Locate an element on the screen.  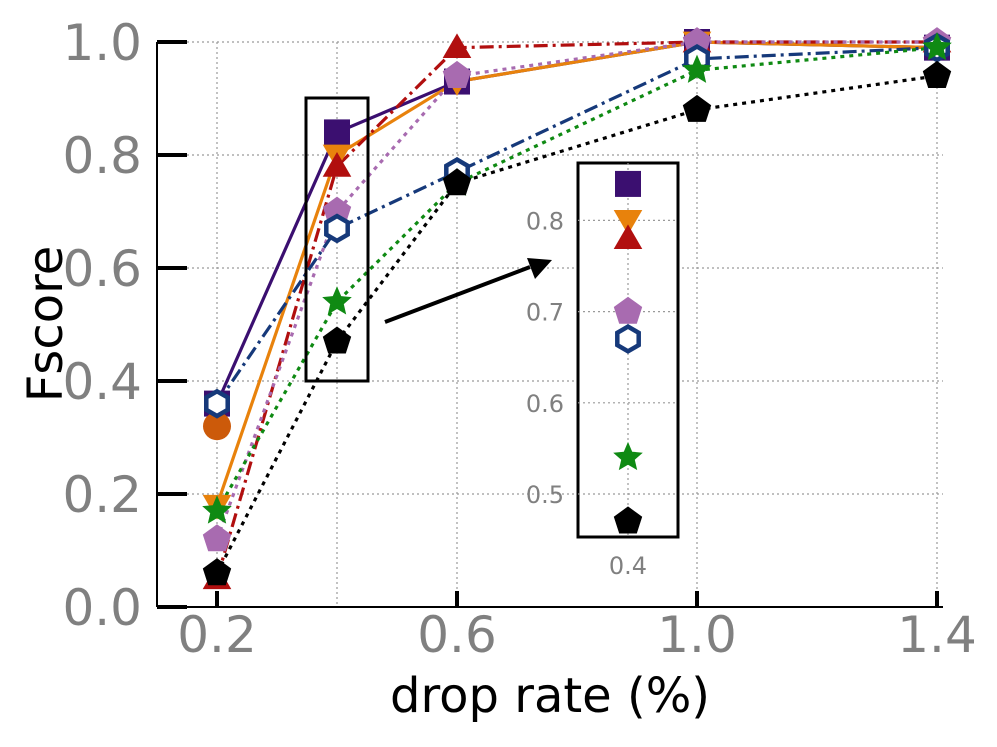
triangle-down-marker is located at coordinates (628, 222).